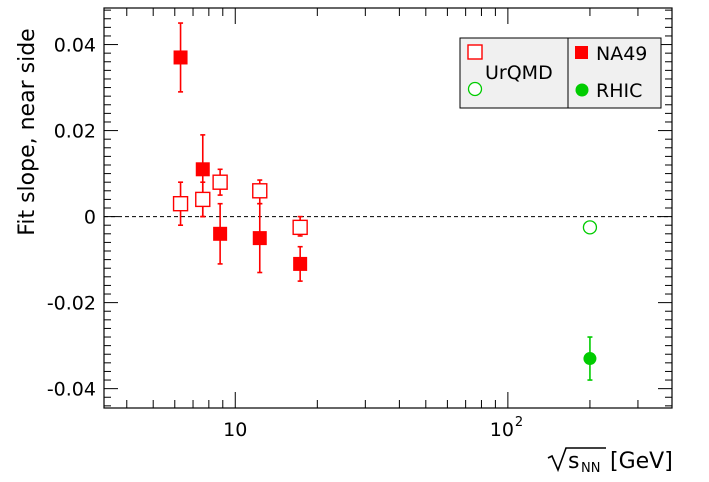 The height and width of the screenshot is (482, 709). Describe the element at coordinates (90, 218) in the screenshot. I see `y-tick-label: 0` at that location.